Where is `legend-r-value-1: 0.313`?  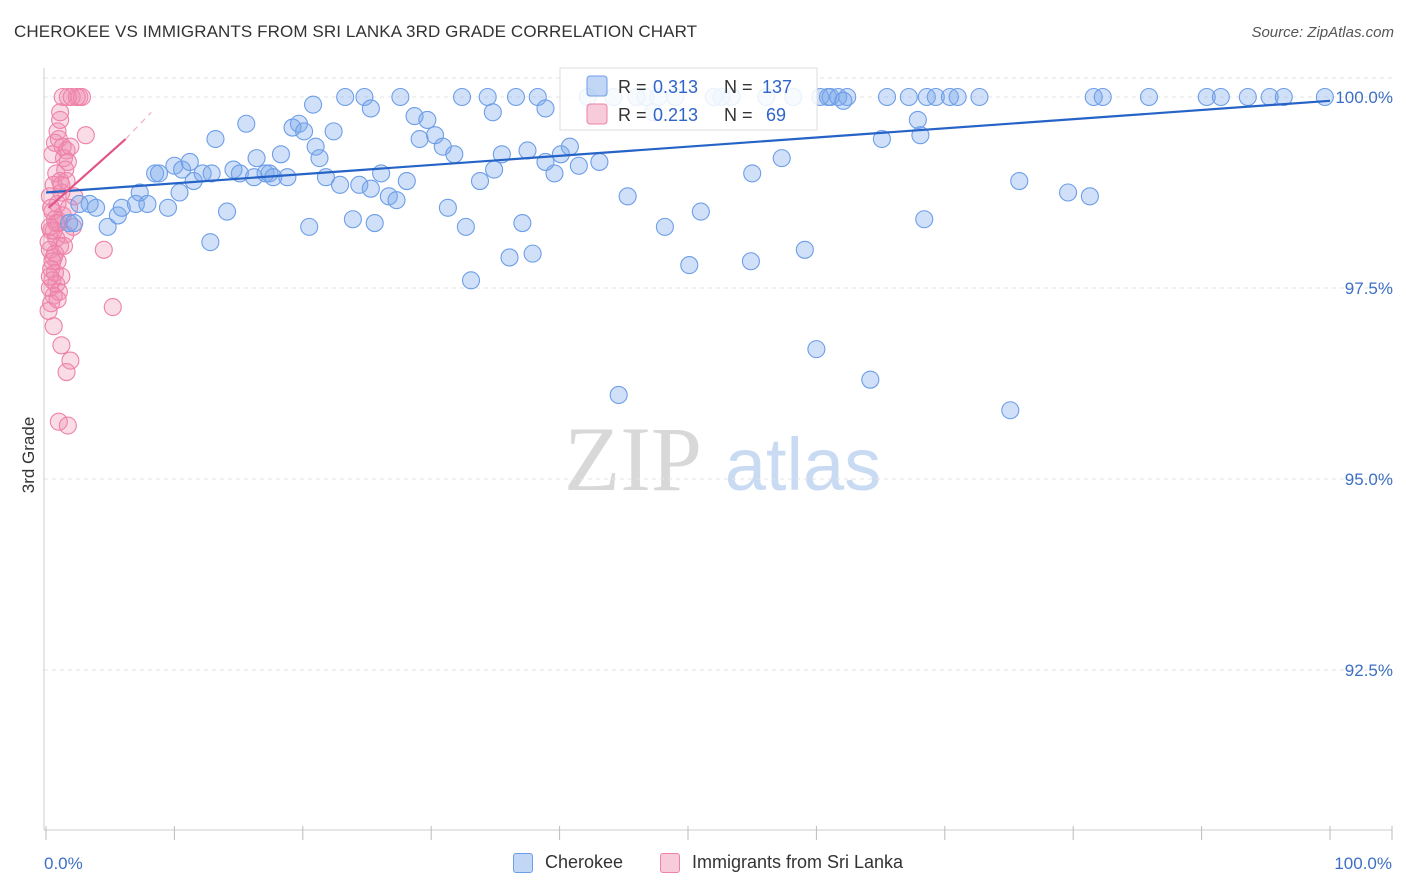
legend-r-value-1: 0.313 is located at coordinates (675, 87).